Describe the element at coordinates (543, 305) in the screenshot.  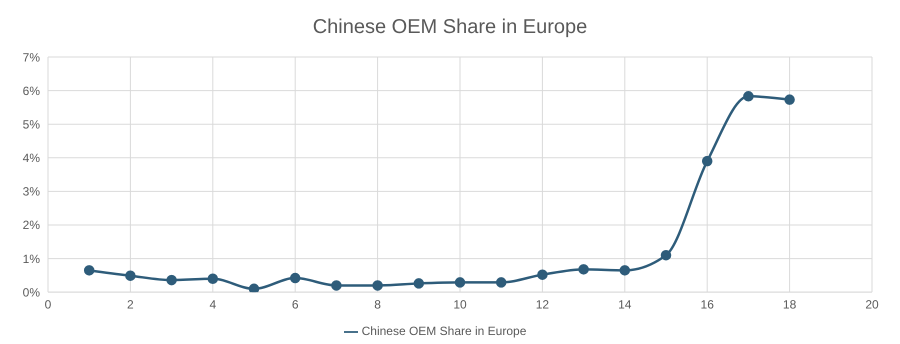
I see `x-tick-label: 12` at that location.